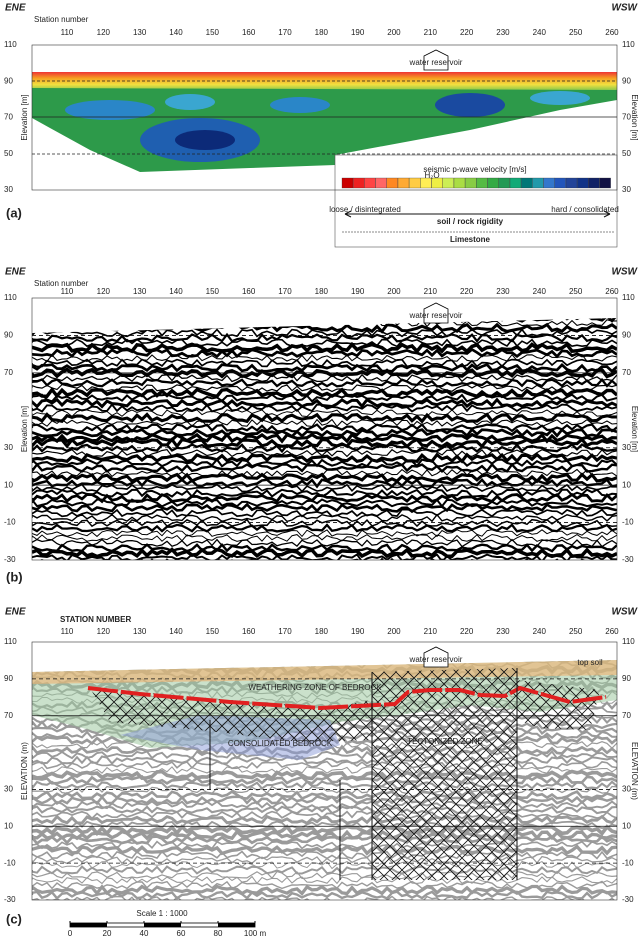  Describe the element at coordinates (14, 212) in the screenshot. I see `panel-label: (a)` at that location.